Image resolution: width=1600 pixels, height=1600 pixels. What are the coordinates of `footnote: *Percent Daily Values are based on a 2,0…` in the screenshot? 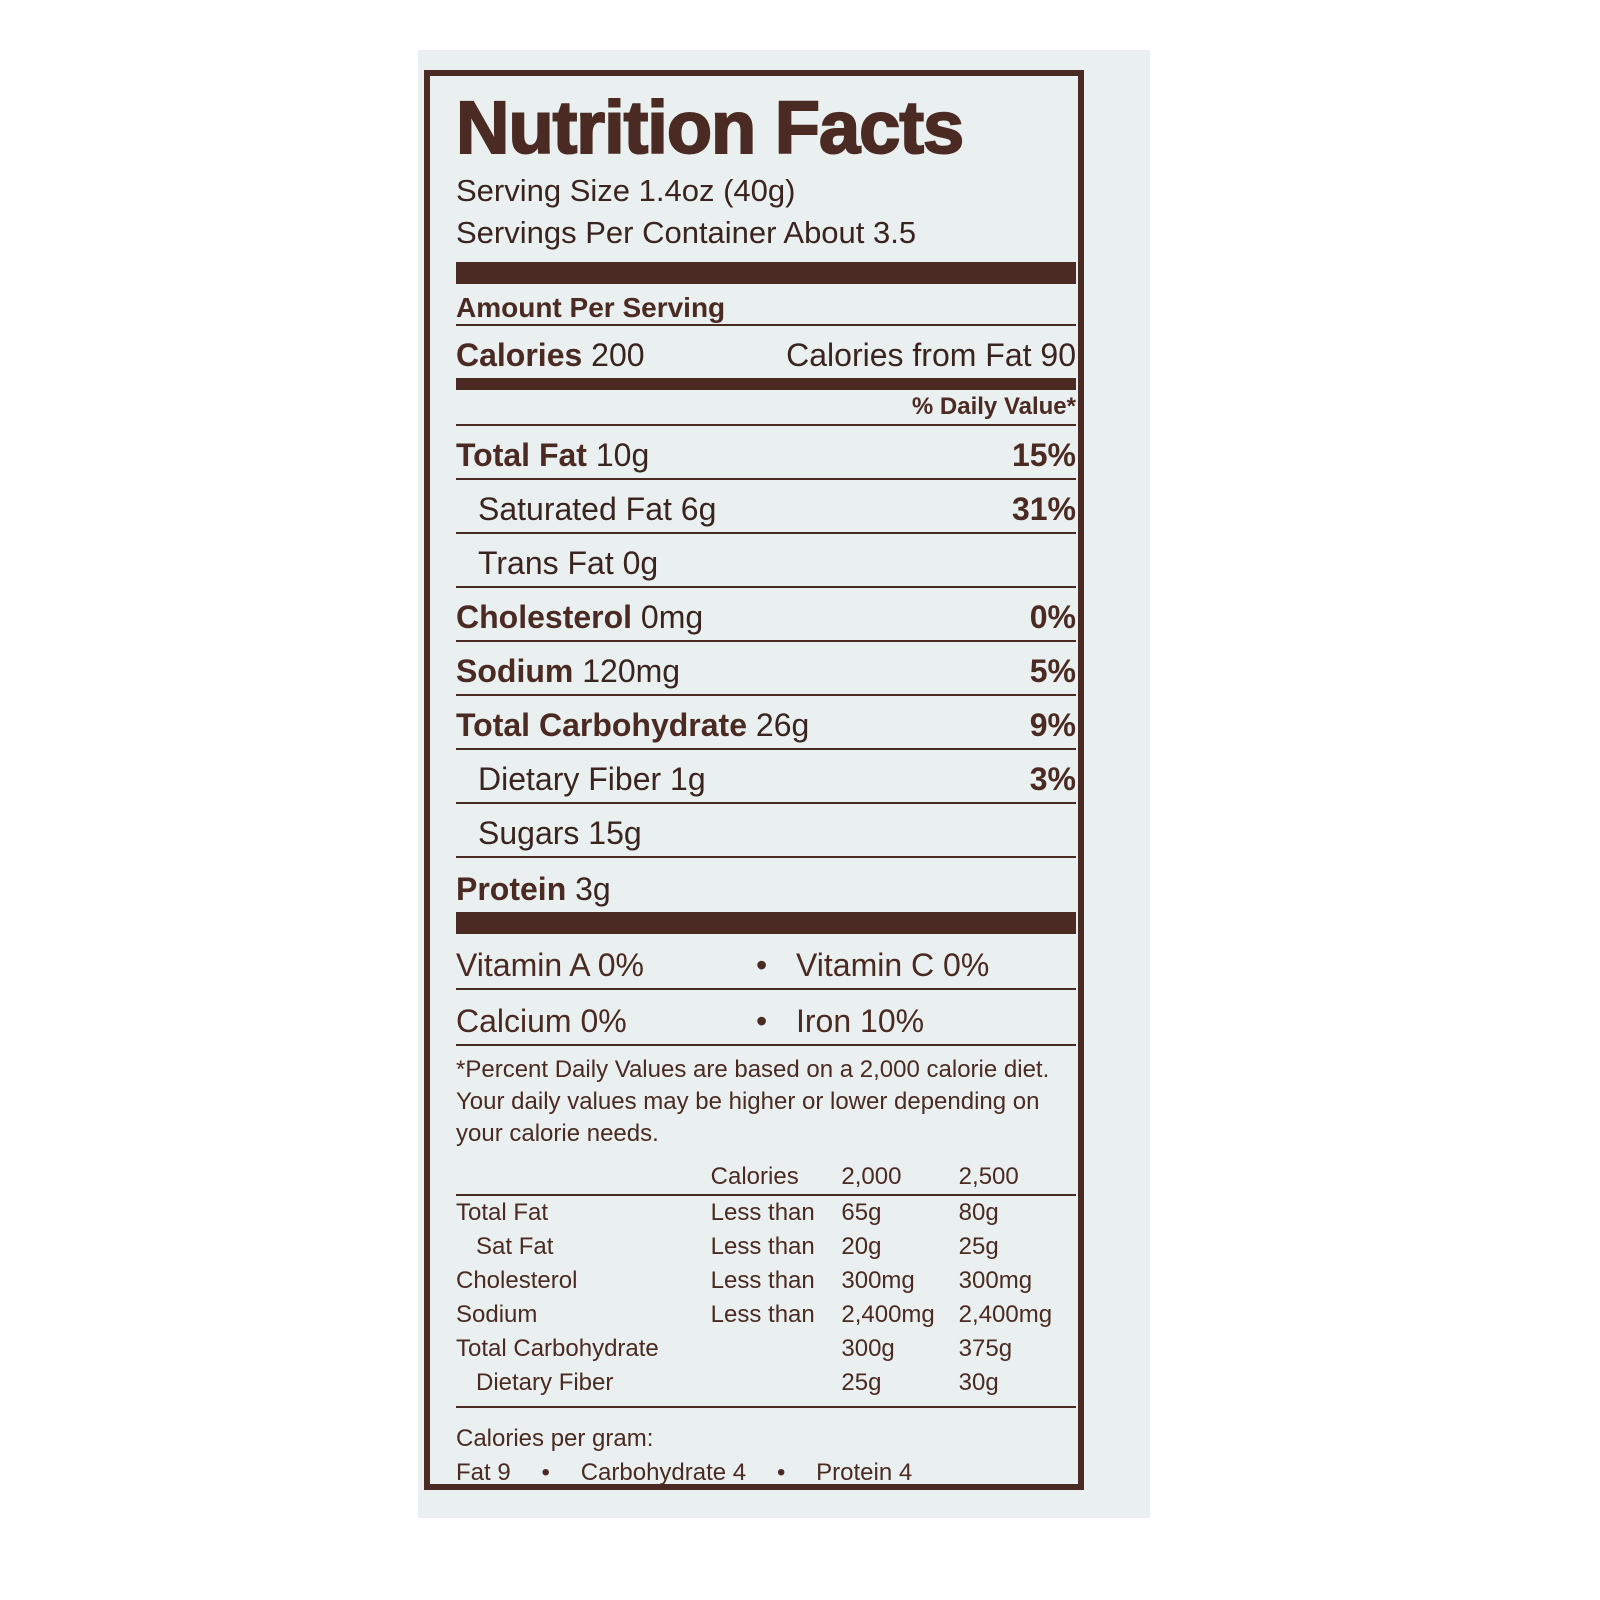 It's located at (753, 1101).